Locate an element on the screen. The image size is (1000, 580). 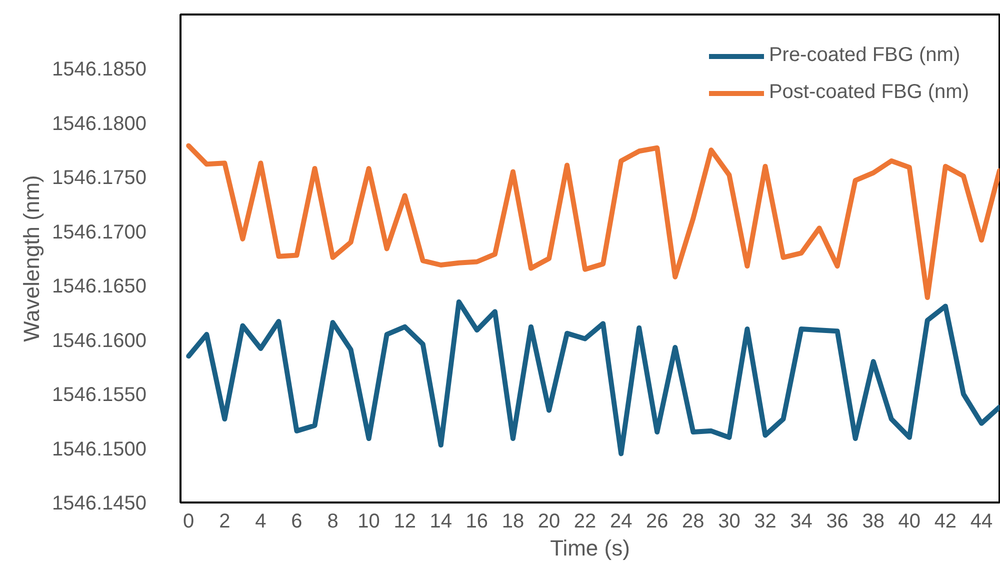
x-tick-label: 32 is located at coordinates (765, 521).